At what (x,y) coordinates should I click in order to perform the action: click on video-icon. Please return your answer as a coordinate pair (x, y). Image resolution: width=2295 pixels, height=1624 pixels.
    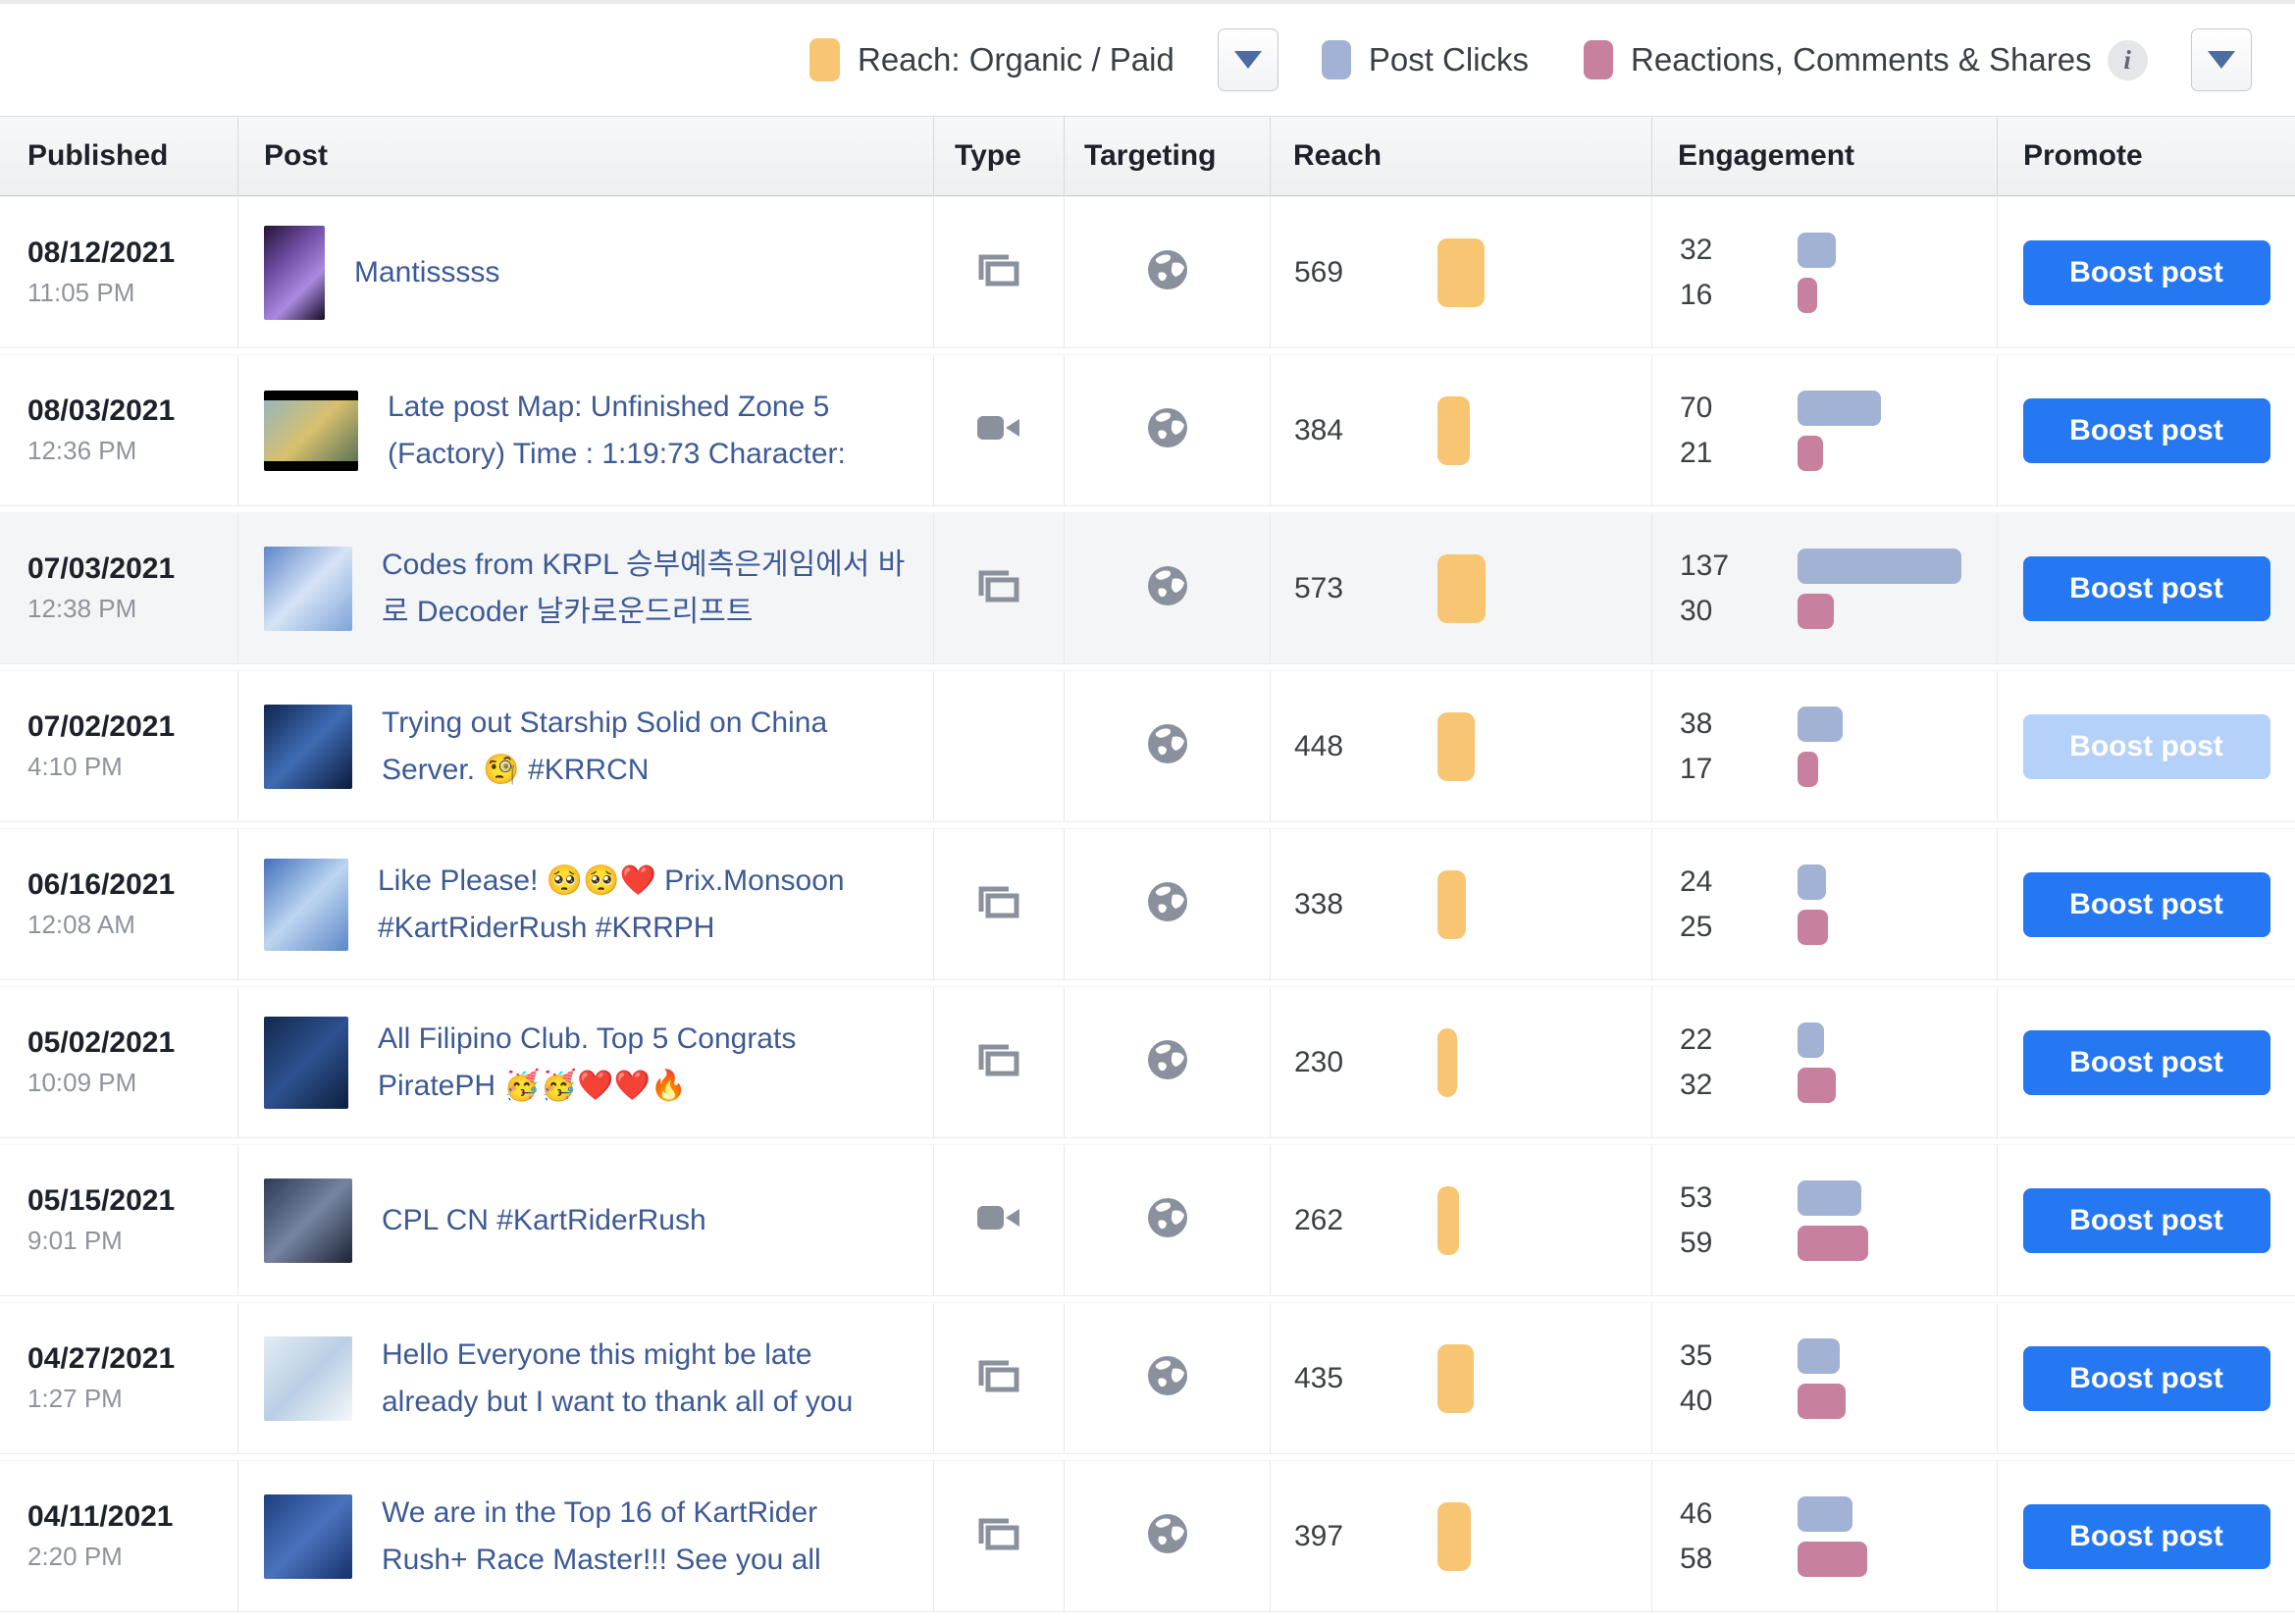
    Looking at the image, I should click on (998, 1220).